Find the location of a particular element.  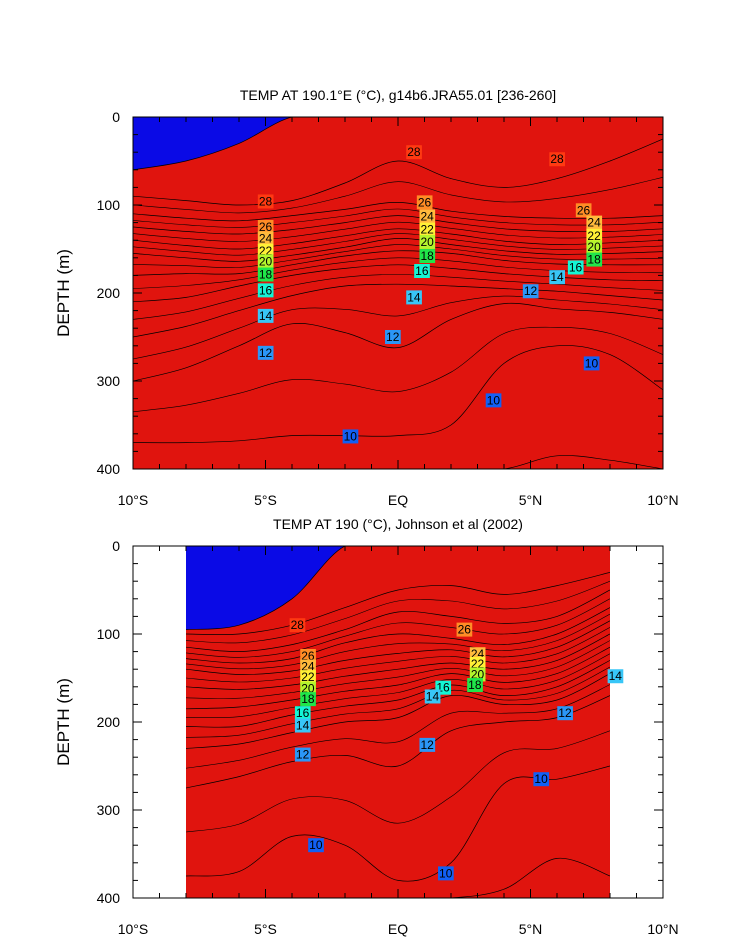

y-tick-label: 100 is located at coordinates (109, 205).